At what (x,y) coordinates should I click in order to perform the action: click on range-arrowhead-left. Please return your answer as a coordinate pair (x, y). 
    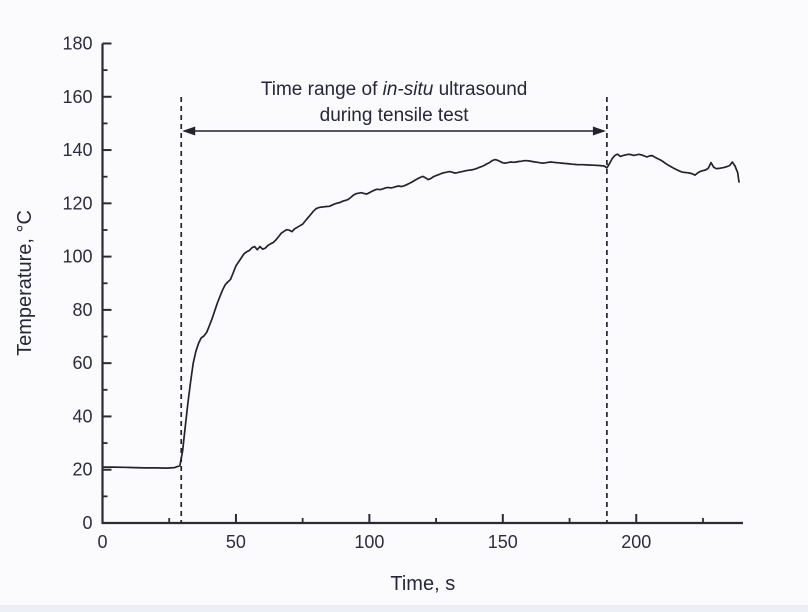
    Looking at the image, I should click on (189, 131).